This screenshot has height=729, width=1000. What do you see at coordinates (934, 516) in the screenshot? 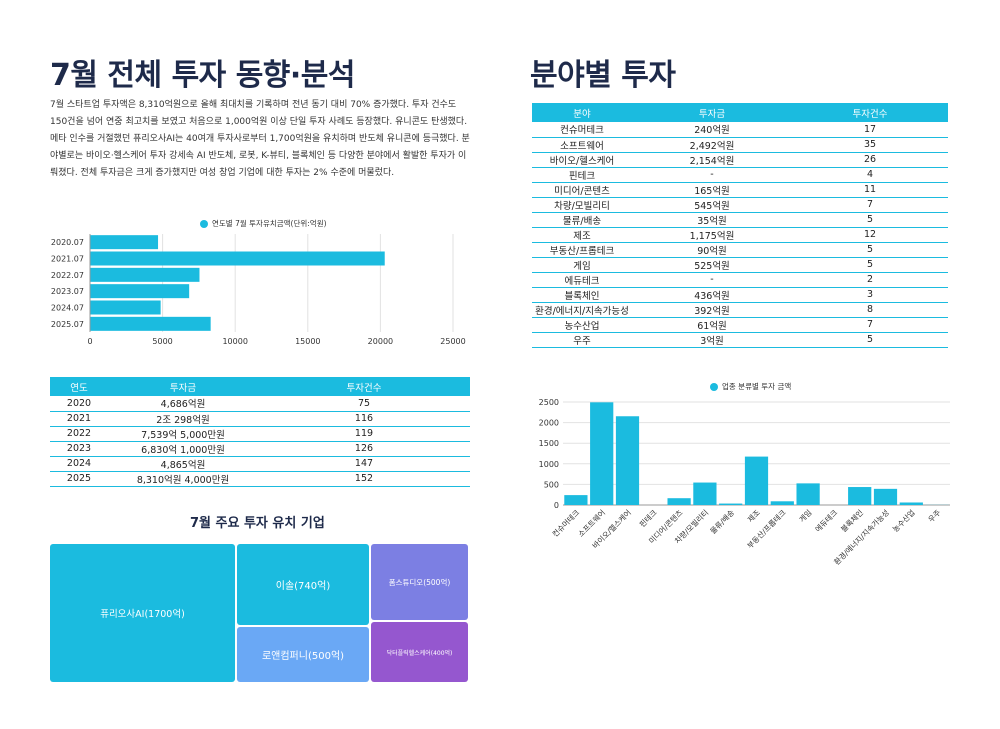
I see `x-tick-label: 우주` at bounding box center [934, 516].